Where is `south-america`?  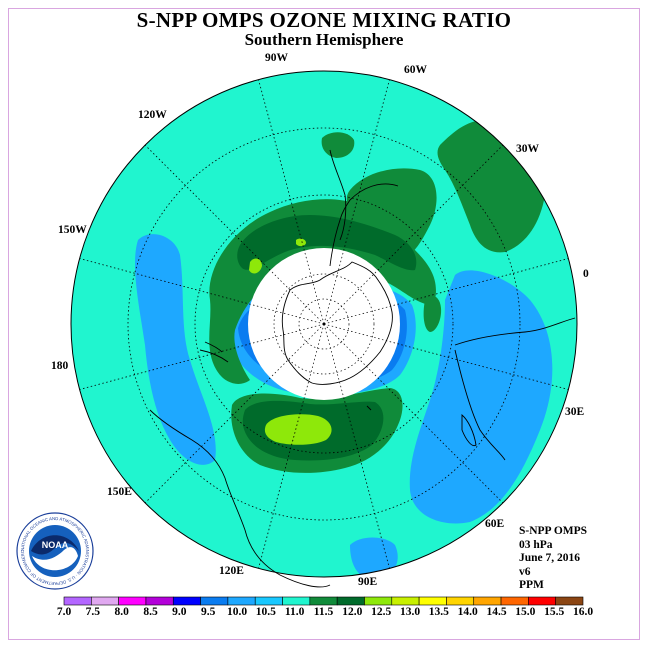
south-america is located at coordinates (364, 195).